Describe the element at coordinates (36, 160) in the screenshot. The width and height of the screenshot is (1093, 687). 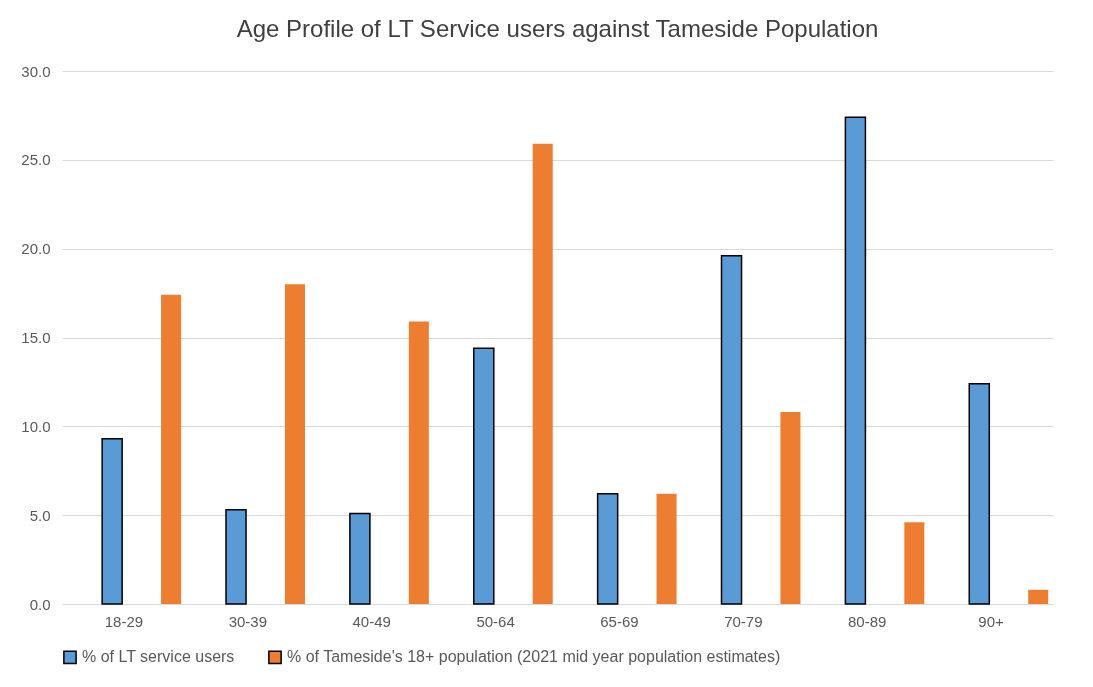
I see `y-tick-label: 25.0` at that location.